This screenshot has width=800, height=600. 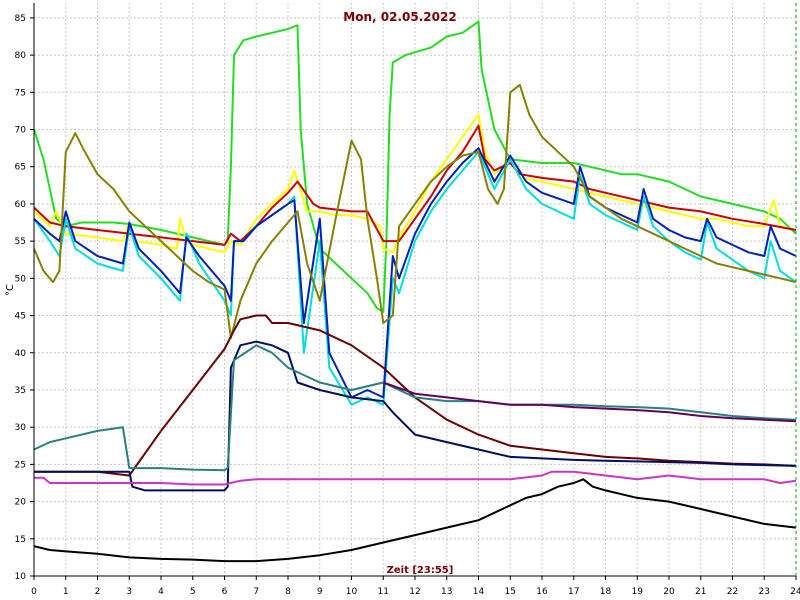 I want to click on x-tick-label: 13, so click(x=446, y=592).